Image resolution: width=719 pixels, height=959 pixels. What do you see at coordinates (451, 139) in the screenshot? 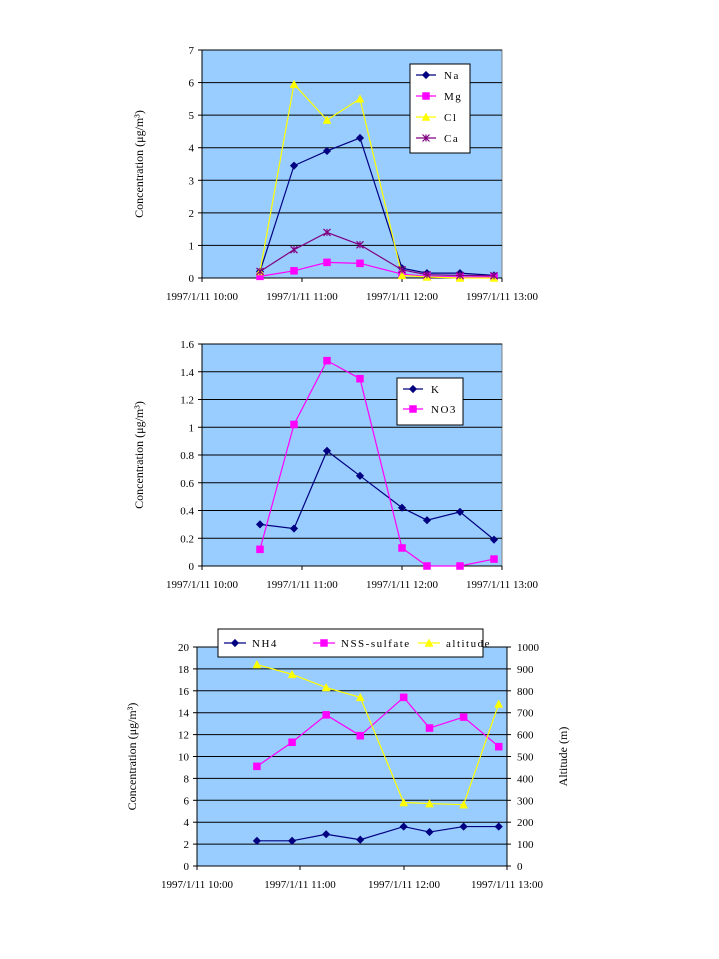
I see `legend-label: Ca` at bounding box center [451, 139].